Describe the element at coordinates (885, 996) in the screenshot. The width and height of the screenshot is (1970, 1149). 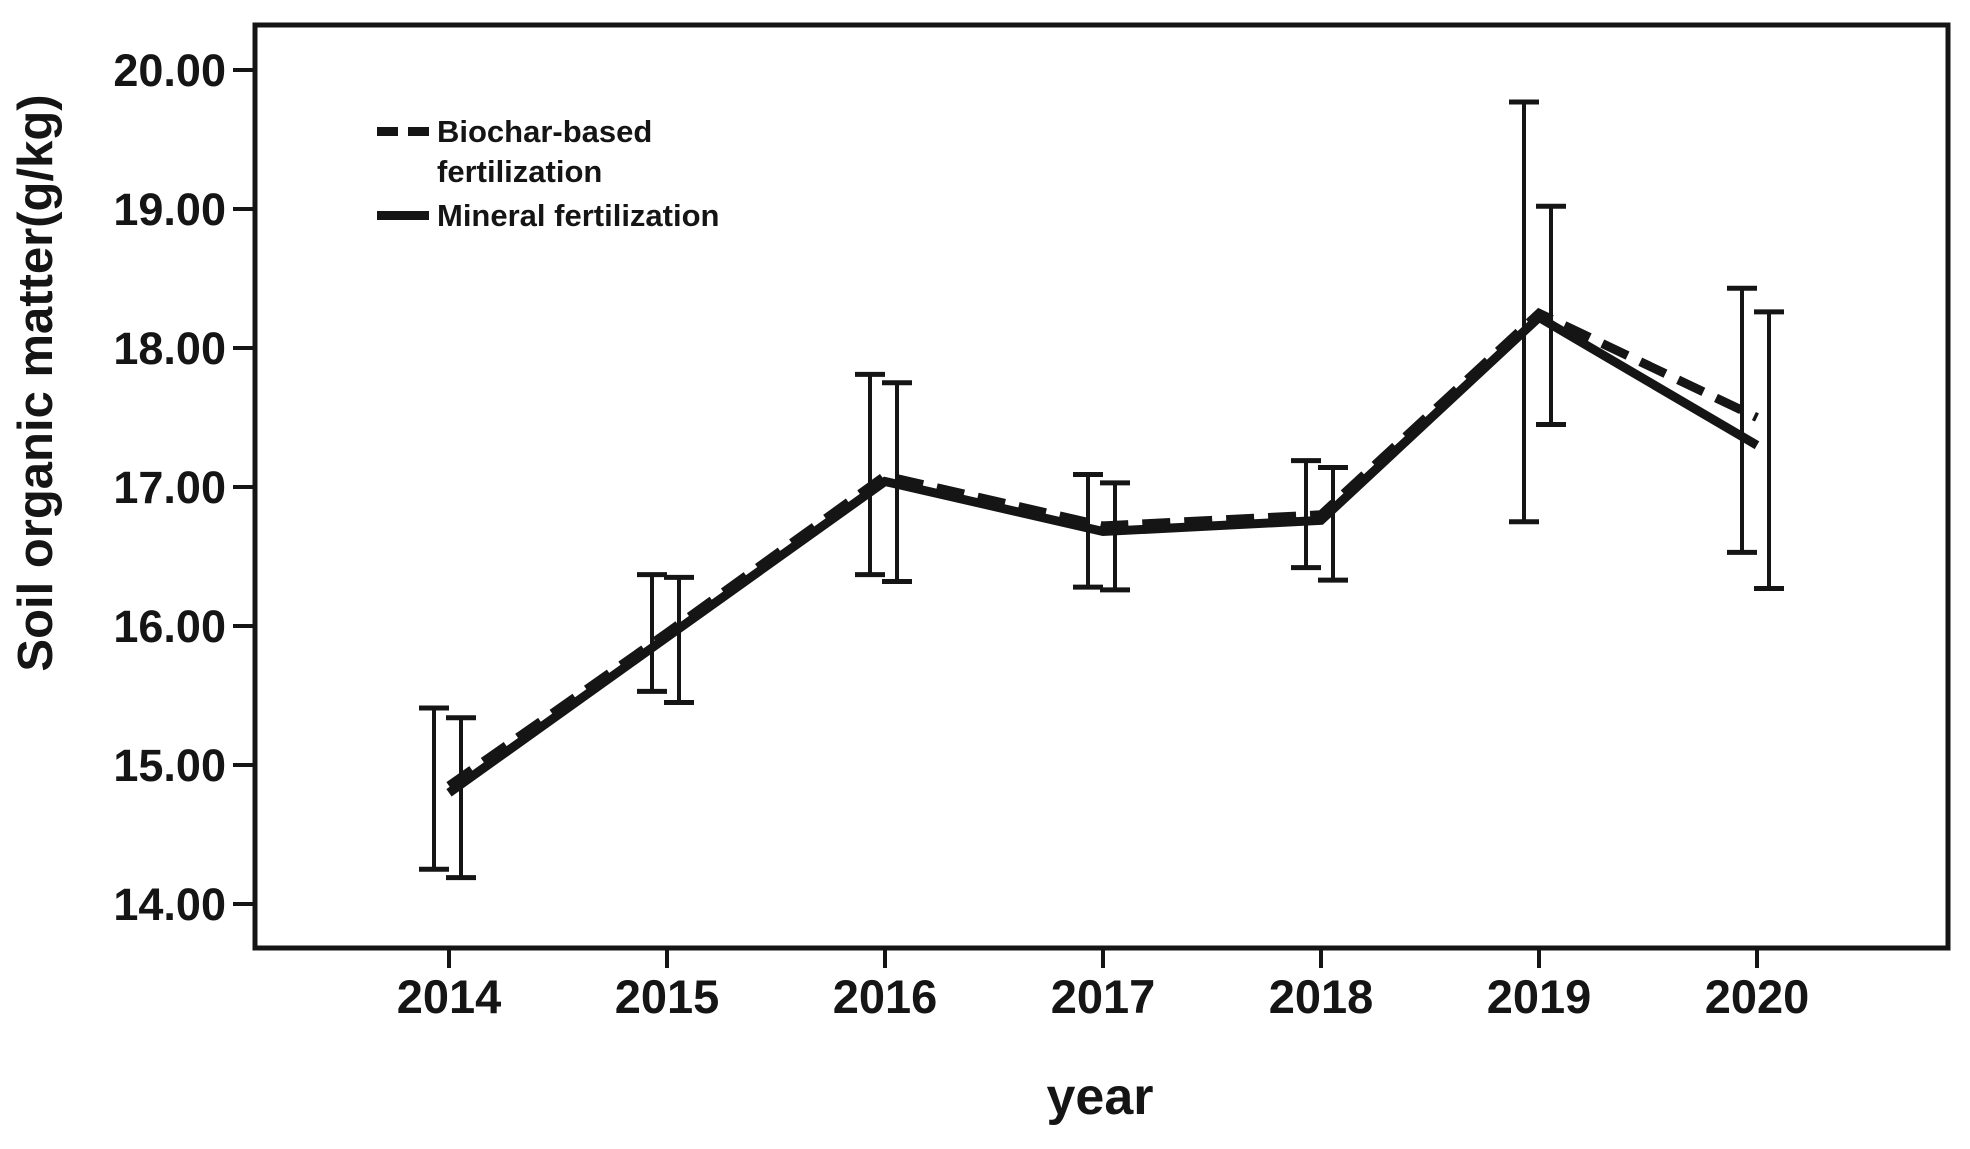
I see `x-tick-label: 2016` at that location.